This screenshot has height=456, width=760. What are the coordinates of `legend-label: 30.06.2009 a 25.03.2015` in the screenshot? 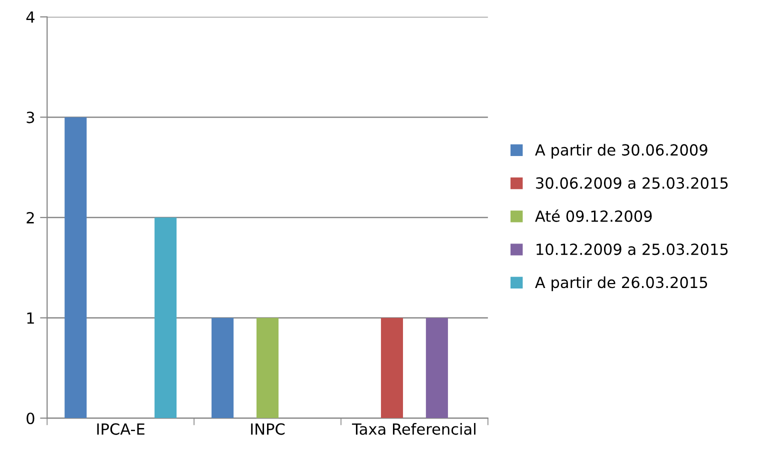 It's located at (632, 183).